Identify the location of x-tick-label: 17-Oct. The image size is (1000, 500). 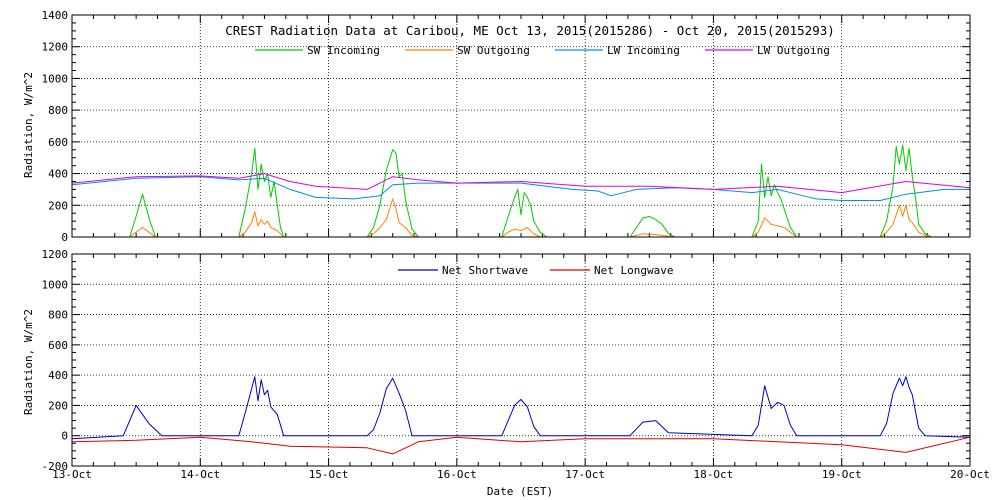
(585, 474).